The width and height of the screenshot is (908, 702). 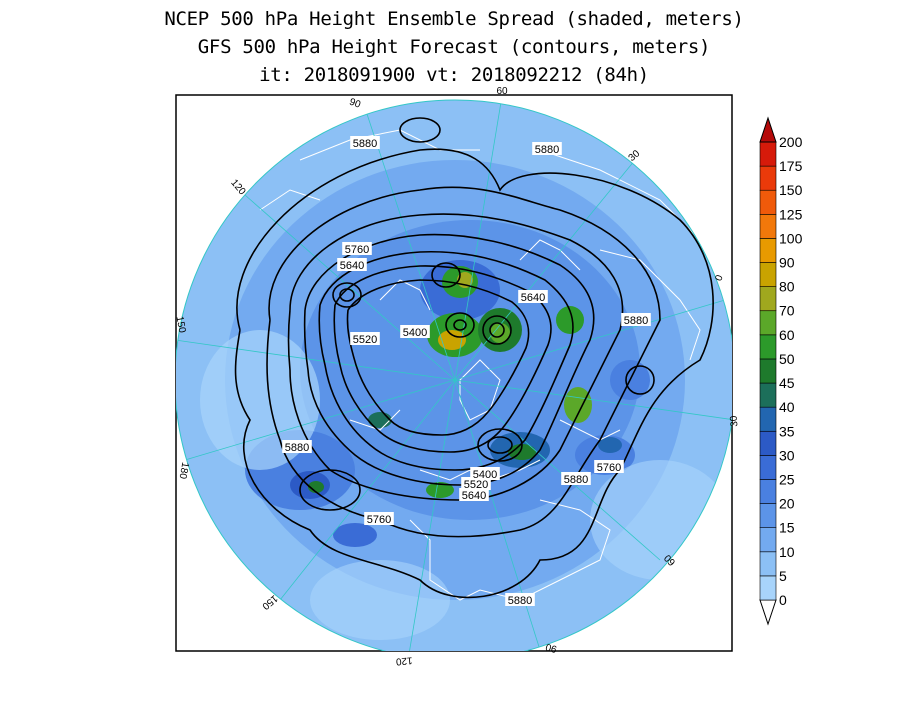 I want to click on colorbar-lower-arrow, so click(x=768, y=612).